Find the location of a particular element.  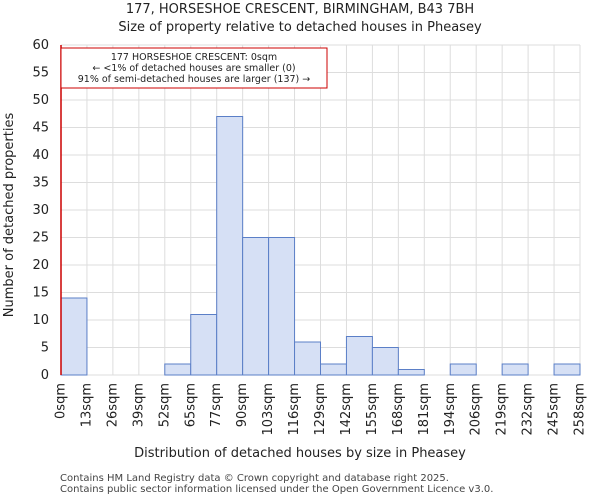

y-tick-label: 30 is located at coordinates (40, 210).